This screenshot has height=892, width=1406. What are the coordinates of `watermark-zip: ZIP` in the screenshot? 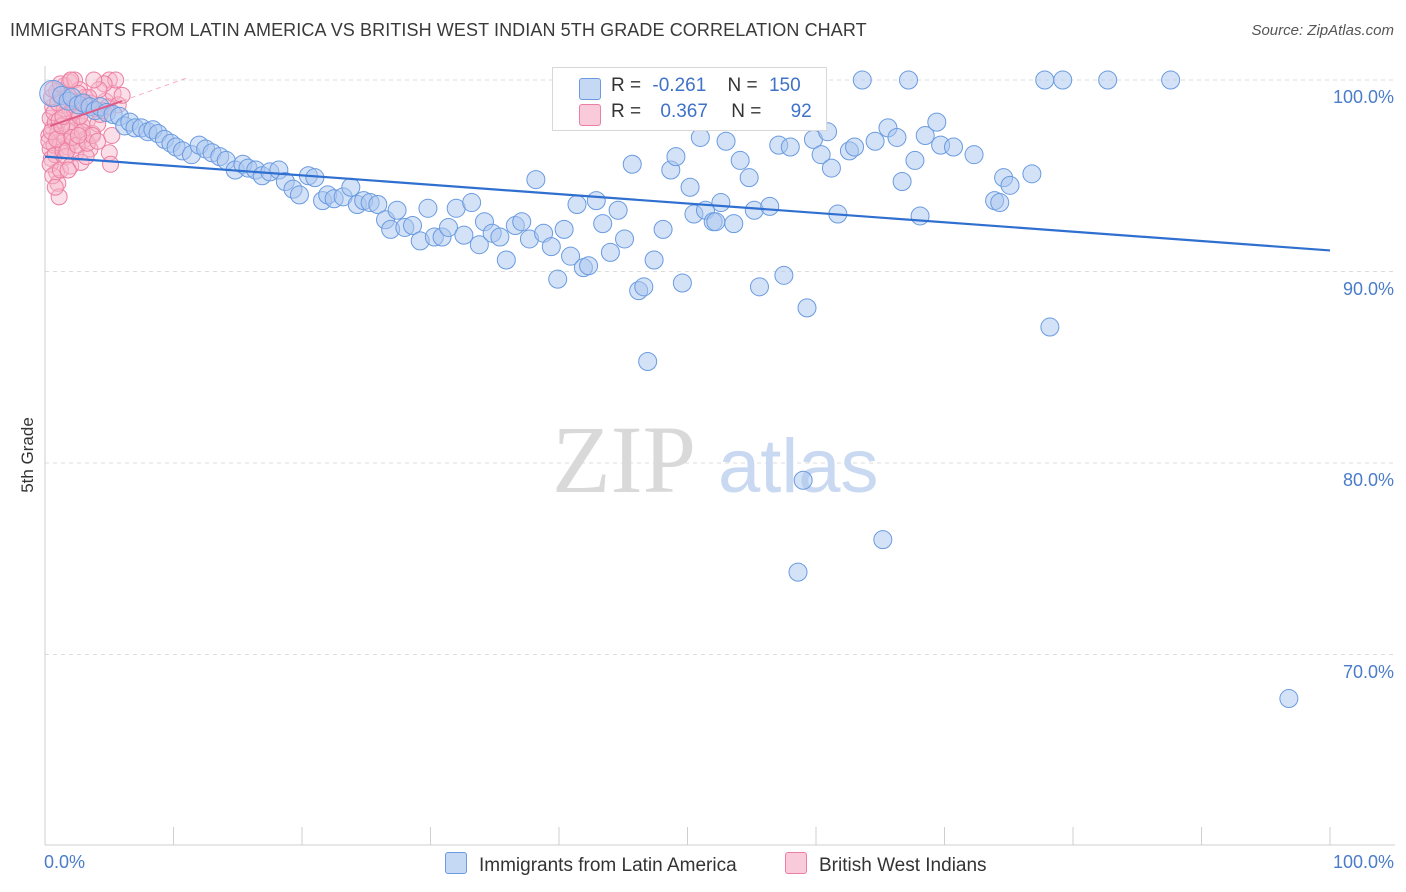 It's located at (624, 459).